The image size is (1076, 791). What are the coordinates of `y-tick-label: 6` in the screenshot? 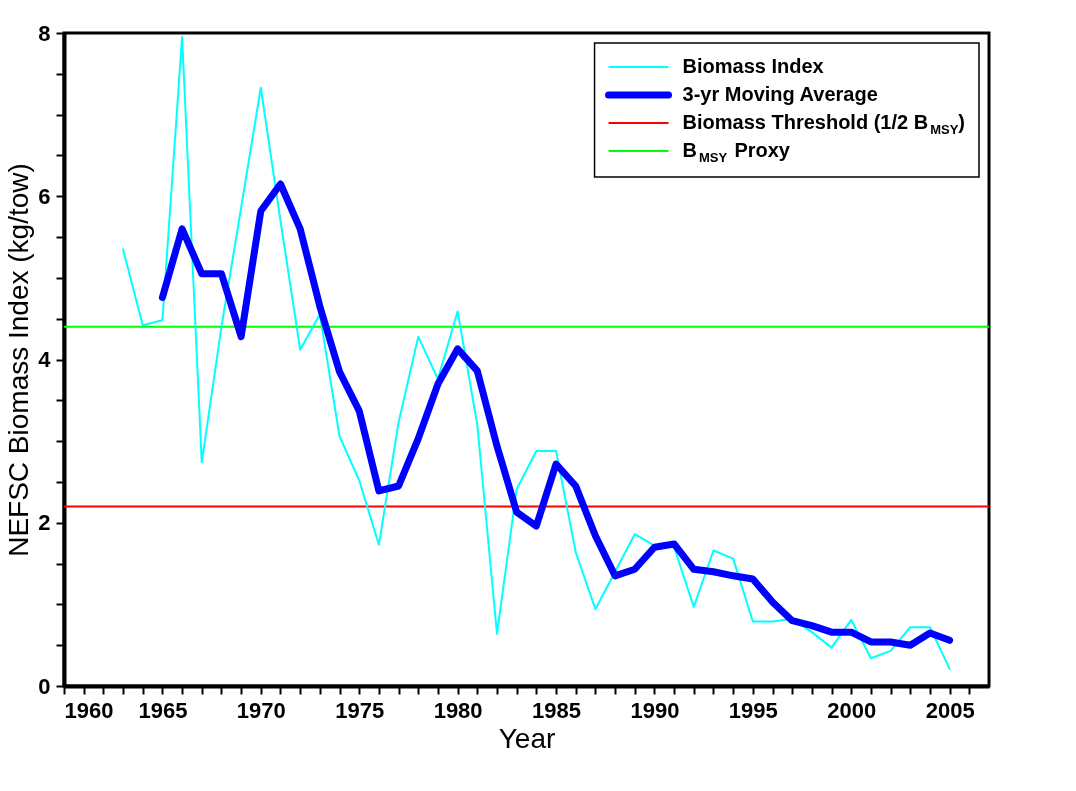 It's located at (44, 196).